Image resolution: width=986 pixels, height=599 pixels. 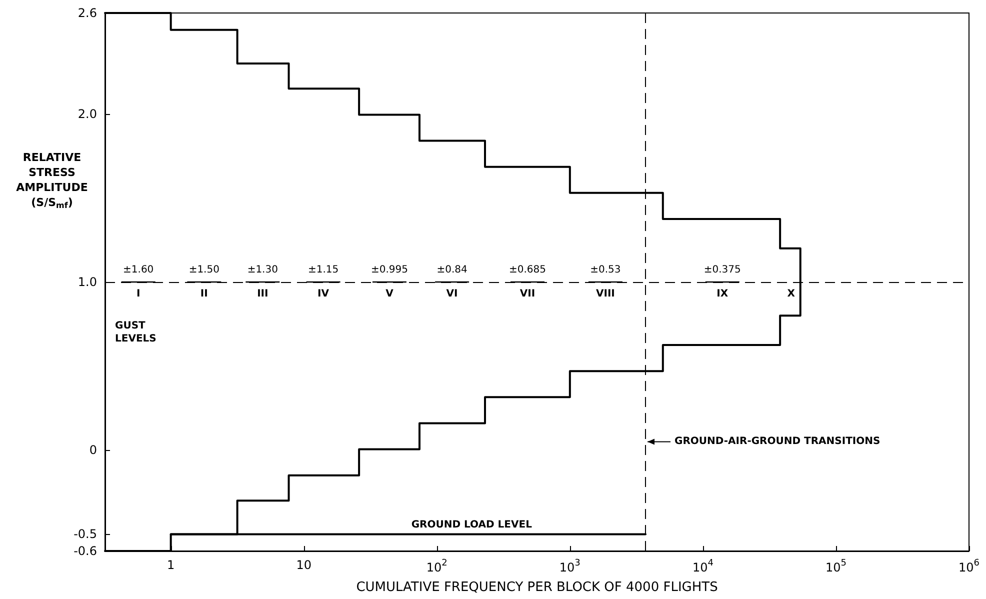 I want to click on annotation: IV, so click(x=324, y=294).